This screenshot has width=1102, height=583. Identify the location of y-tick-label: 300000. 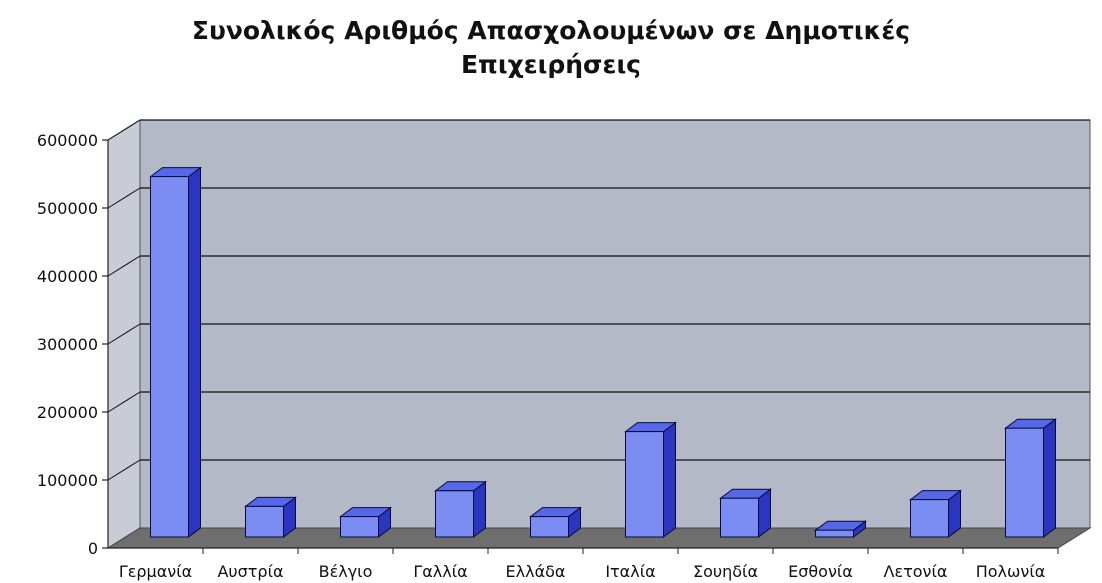
(67, 344).